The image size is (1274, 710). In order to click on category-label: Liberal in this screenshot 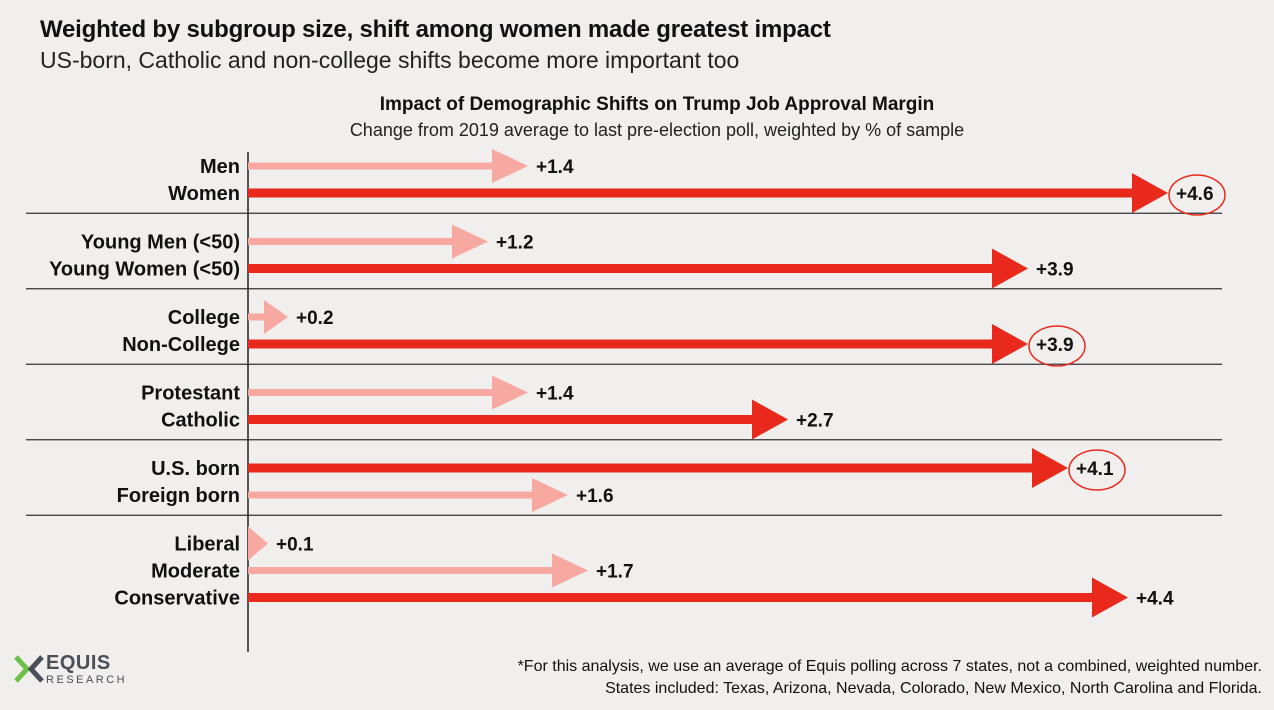, I will do `click(207, 545)`.